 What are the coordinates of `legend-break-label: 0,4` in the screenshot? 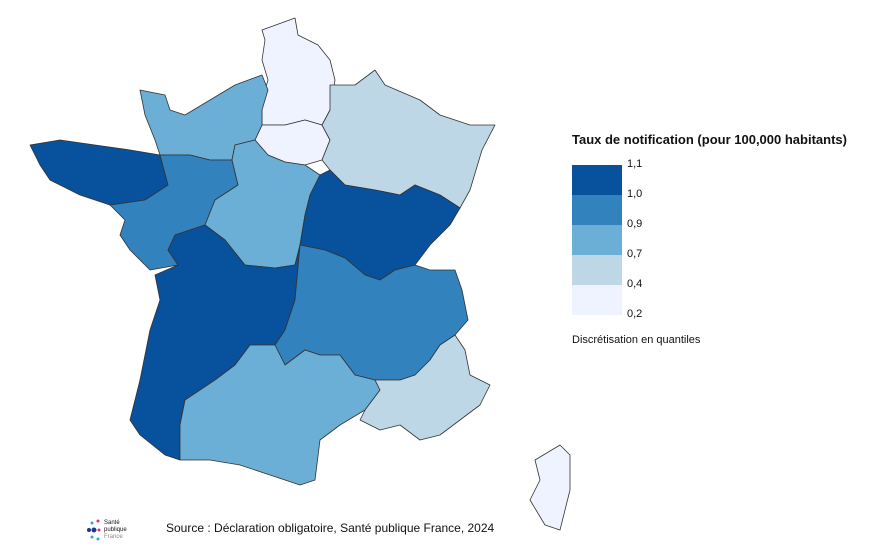 It's located at (635, 284).